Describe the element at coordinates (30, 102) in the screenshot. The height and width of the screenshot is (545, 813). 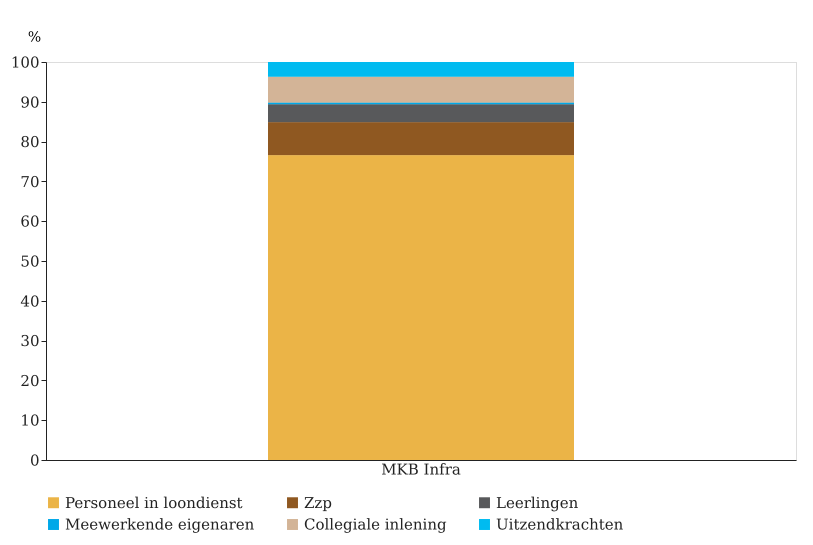
I see `y-tick-label: 90` at that location.